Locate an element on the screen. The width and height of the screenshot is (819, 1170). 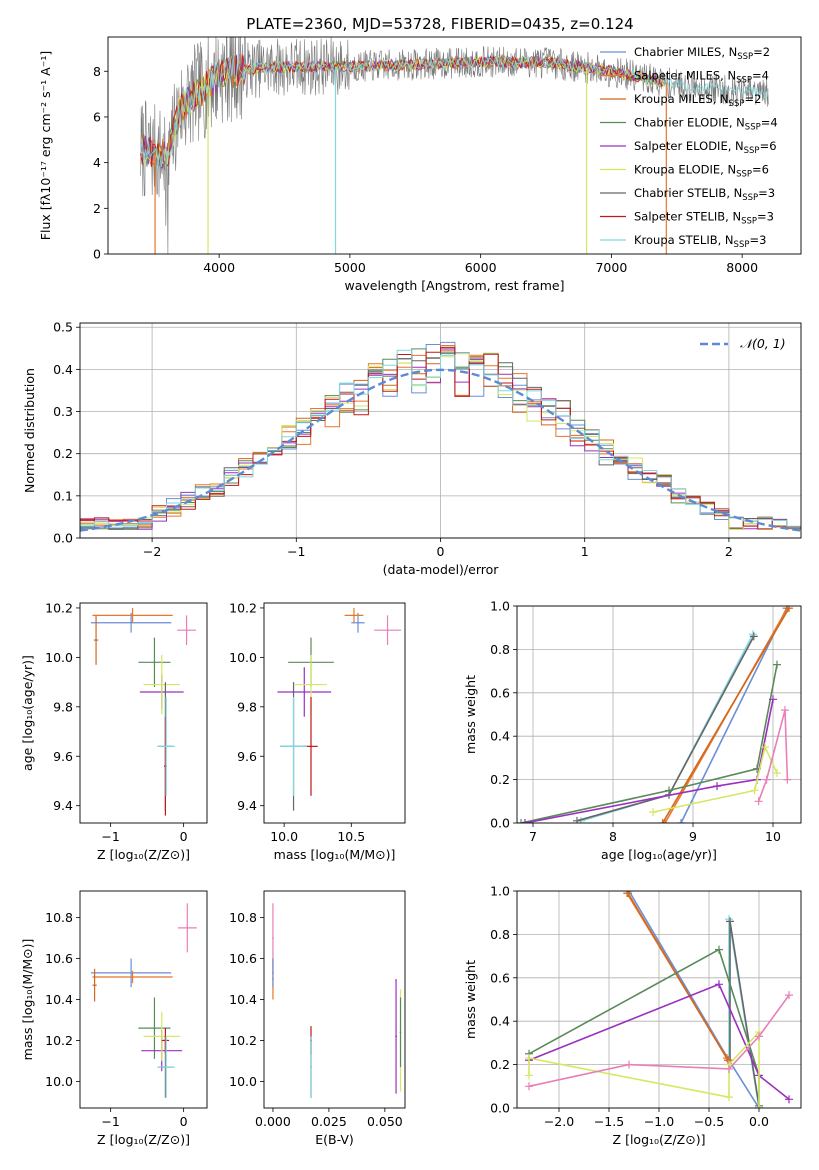
y-tick-label: 9.6 is located at coordinates (247, 756).